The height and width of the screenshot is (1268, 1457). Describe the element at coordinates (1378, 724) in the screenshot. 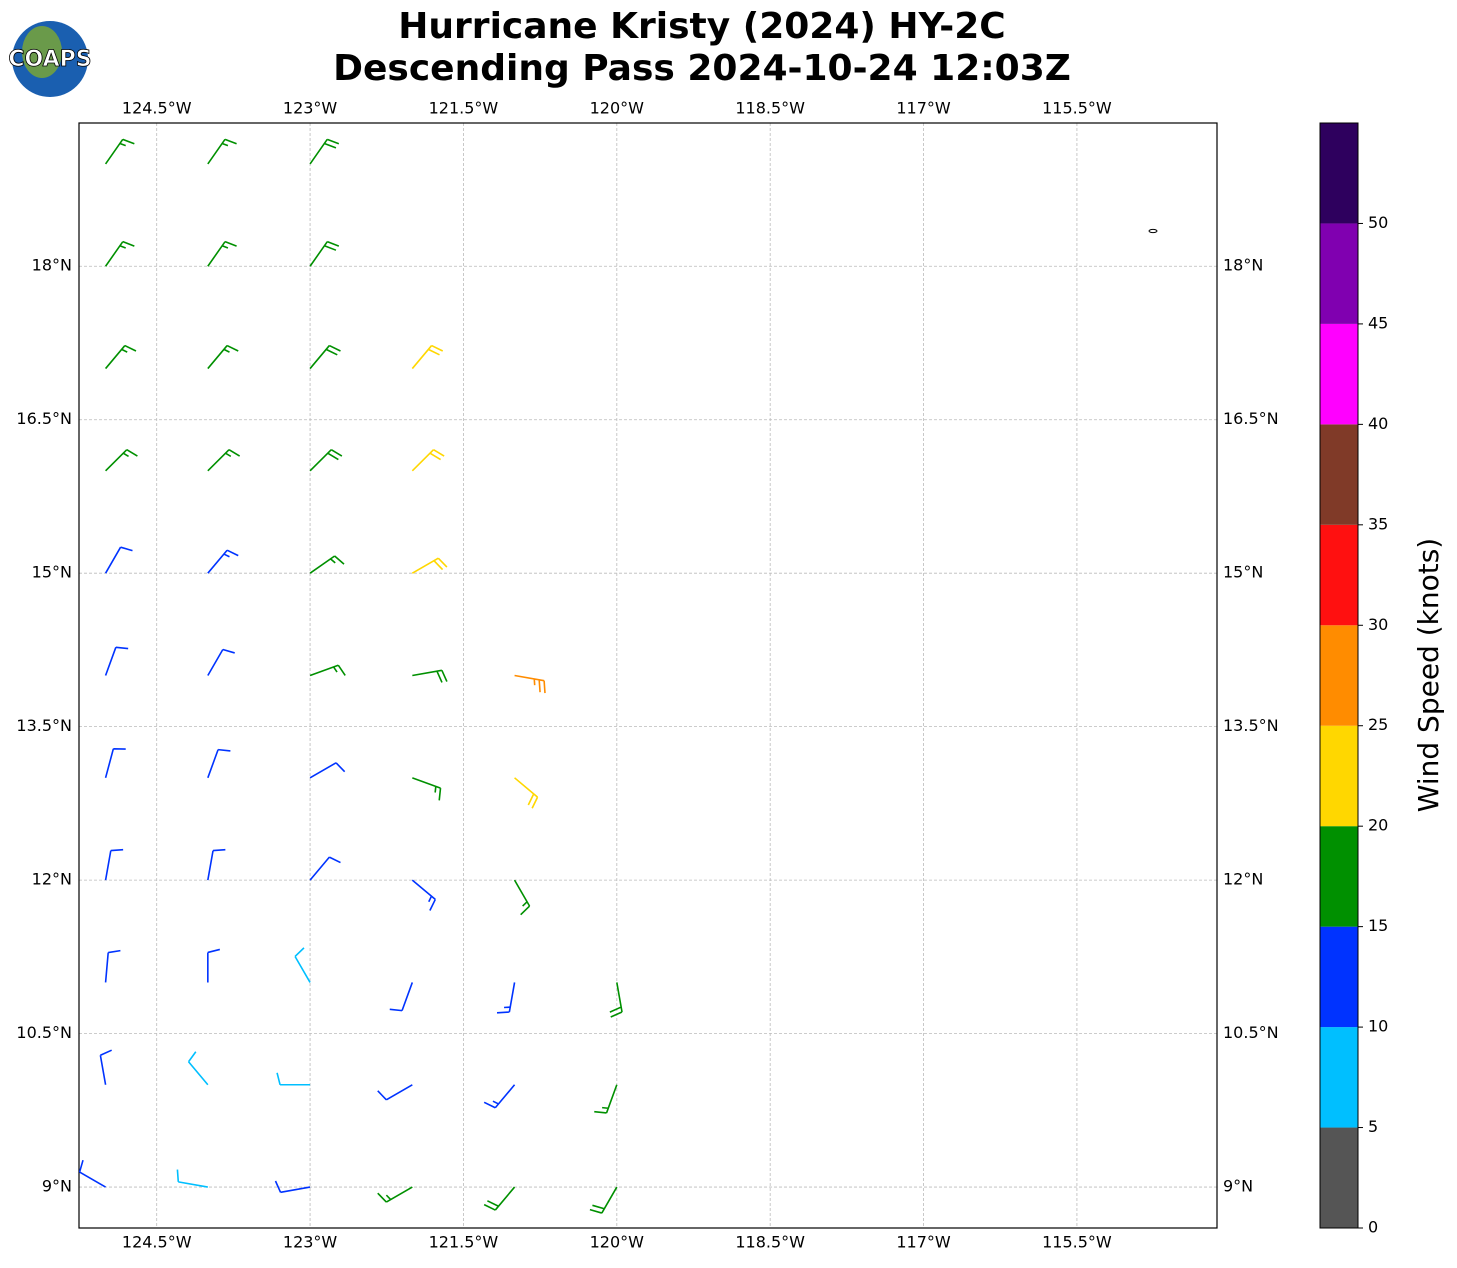

I see `colorbar-tick-label: 25` at that location.